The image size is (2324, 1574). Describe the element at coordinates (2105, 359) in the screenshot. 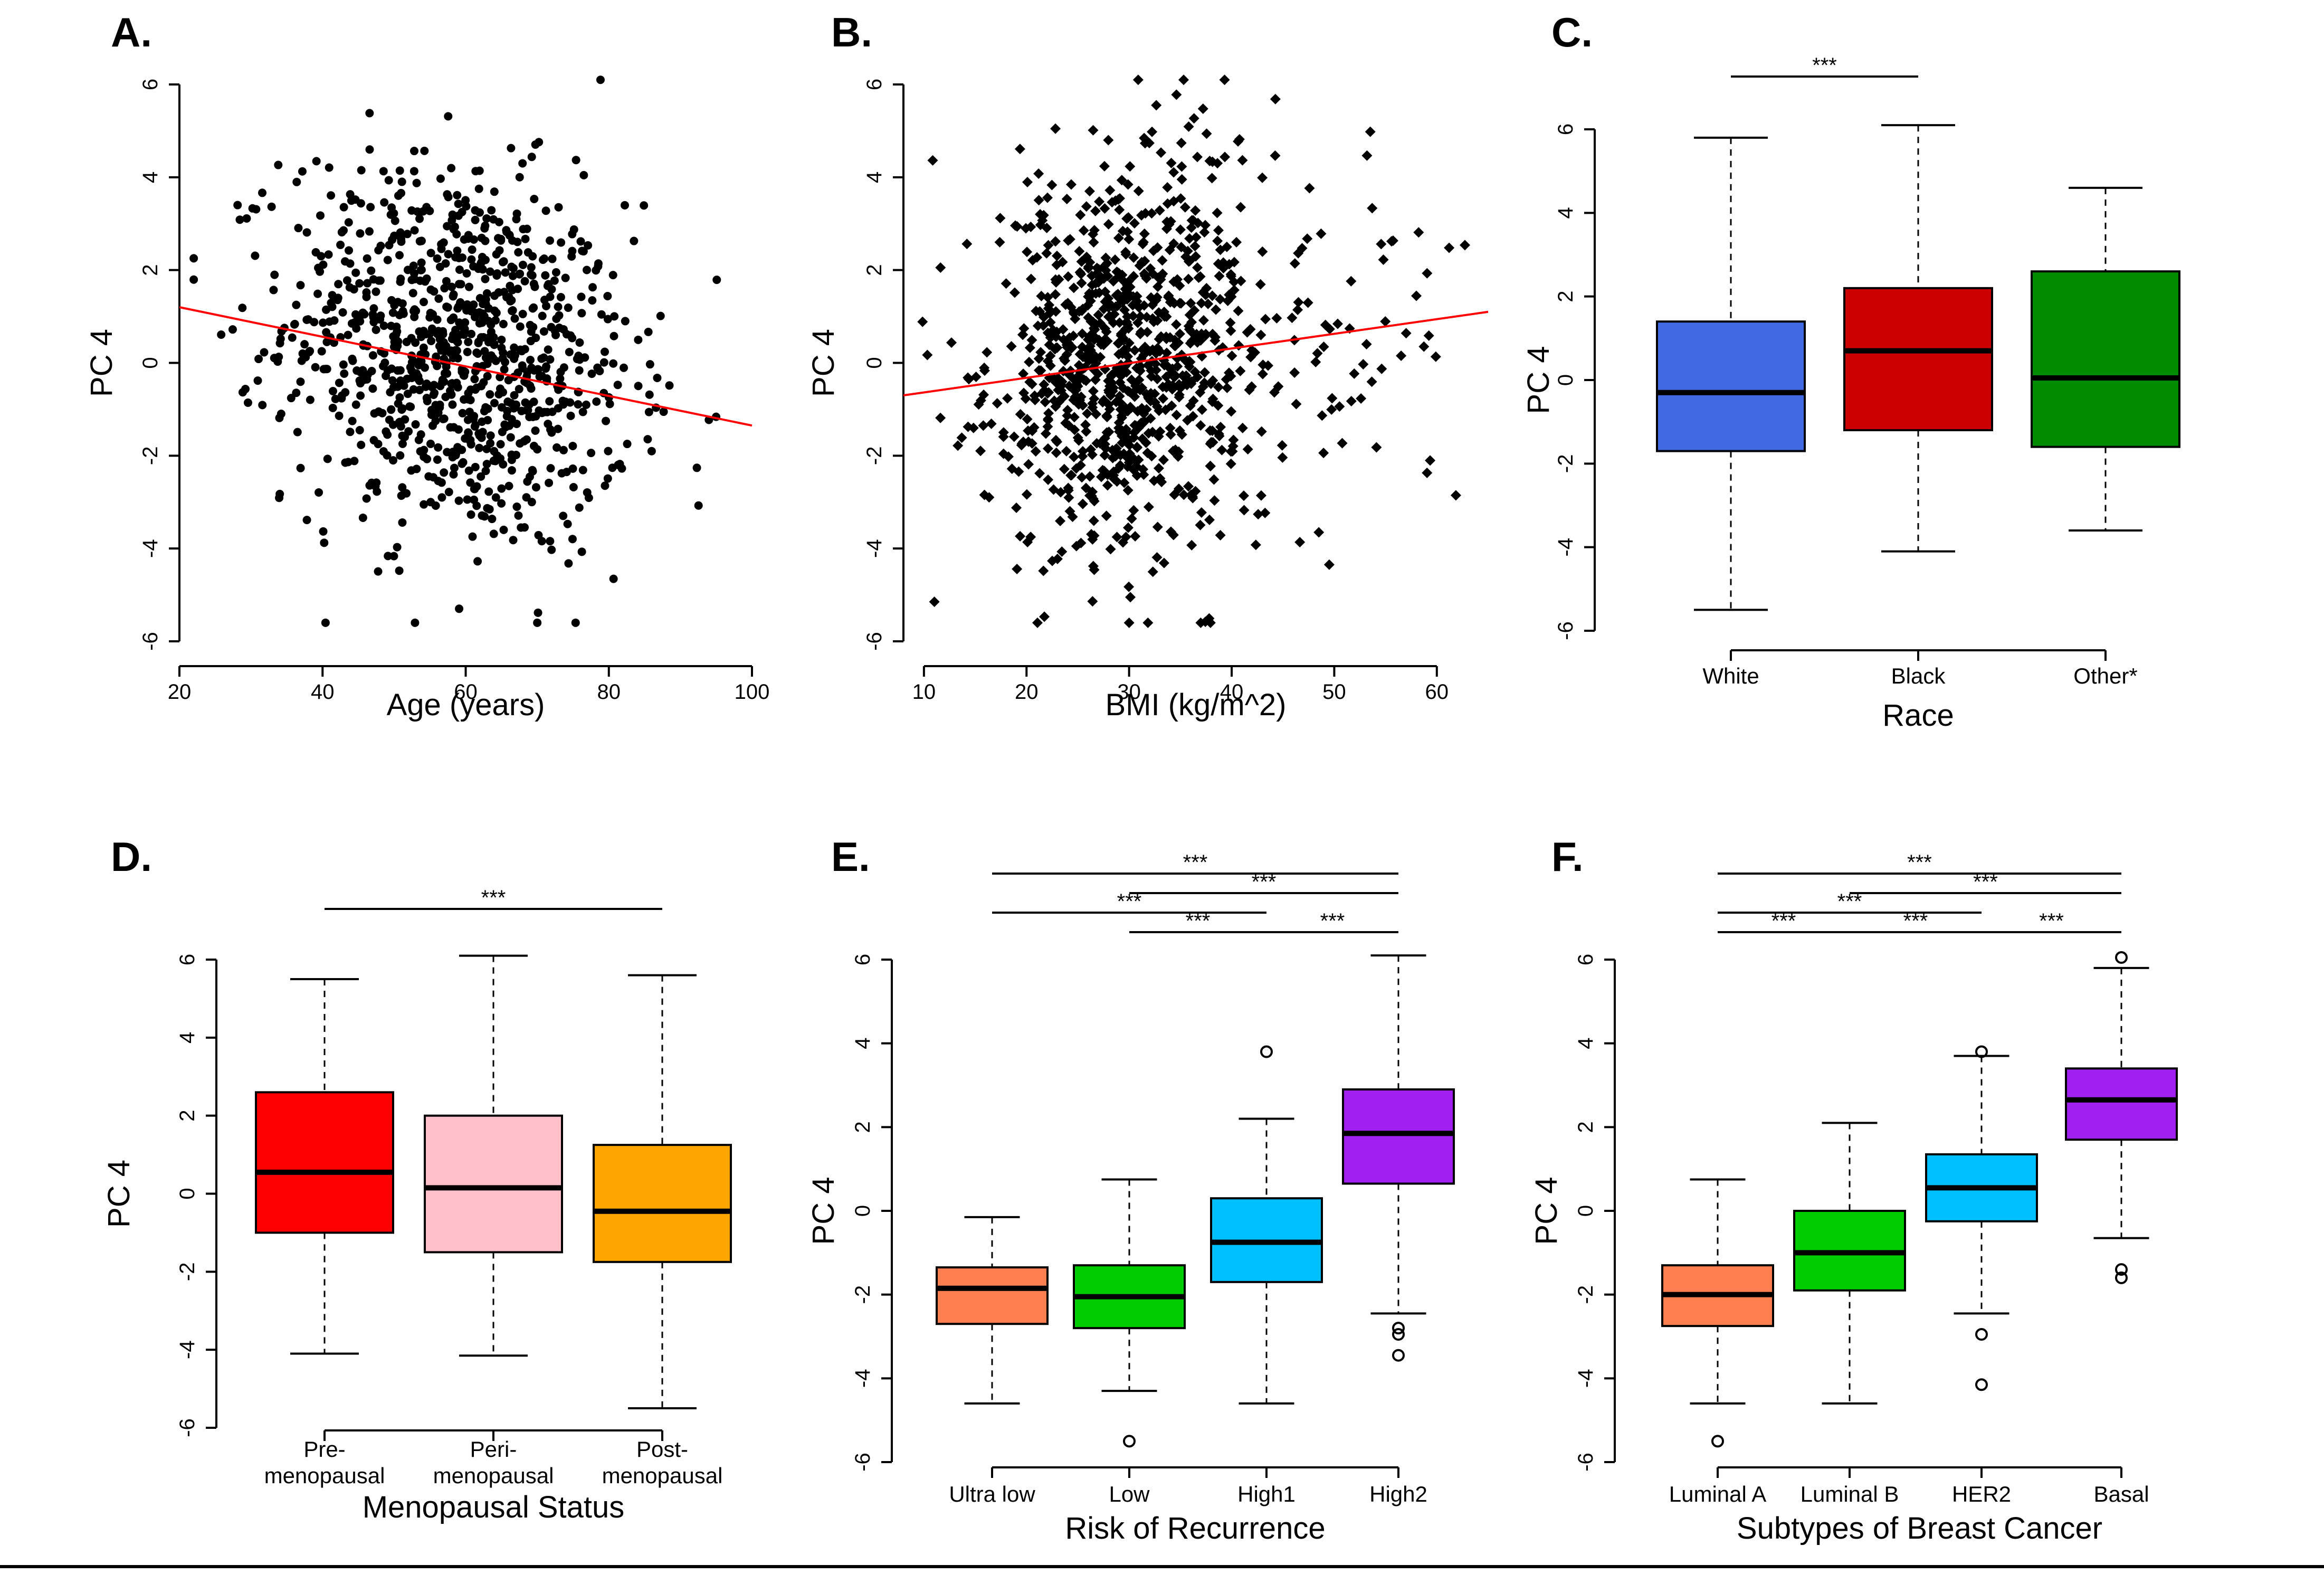

I see `iqr-box` at that location.